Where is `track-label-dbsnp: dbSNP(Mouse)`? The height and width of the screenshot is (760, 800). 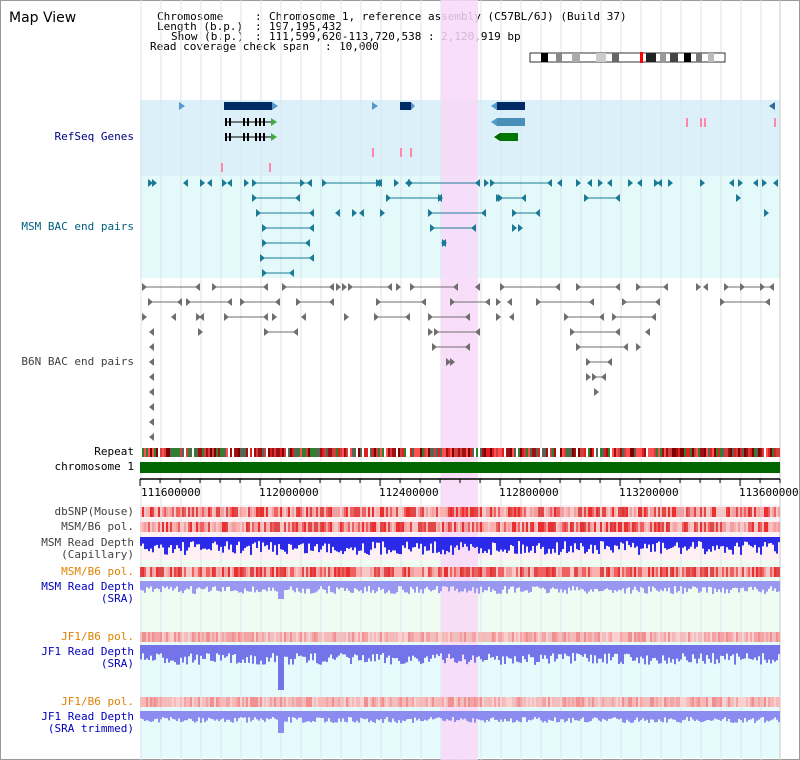
track-label-dbsnp: dbSNP(Mouse) is located at coordinates (94, 511).